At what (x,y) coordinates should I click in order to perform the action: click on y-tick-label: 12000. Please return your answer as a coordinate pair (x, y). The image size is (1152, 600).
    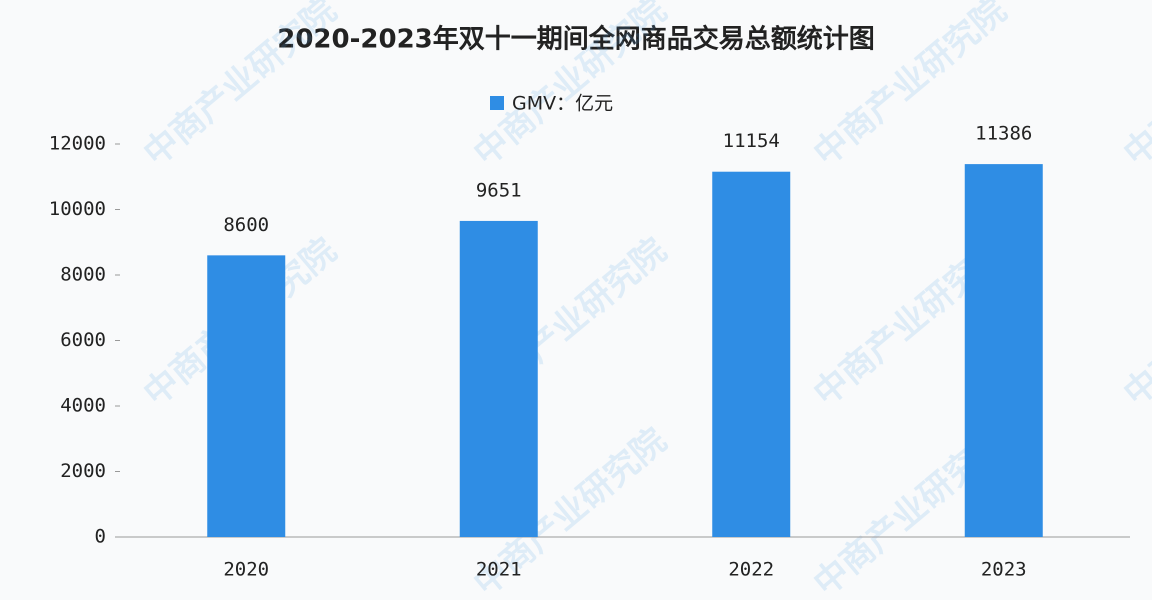
    Looking at the image, I should click on (77, 144).